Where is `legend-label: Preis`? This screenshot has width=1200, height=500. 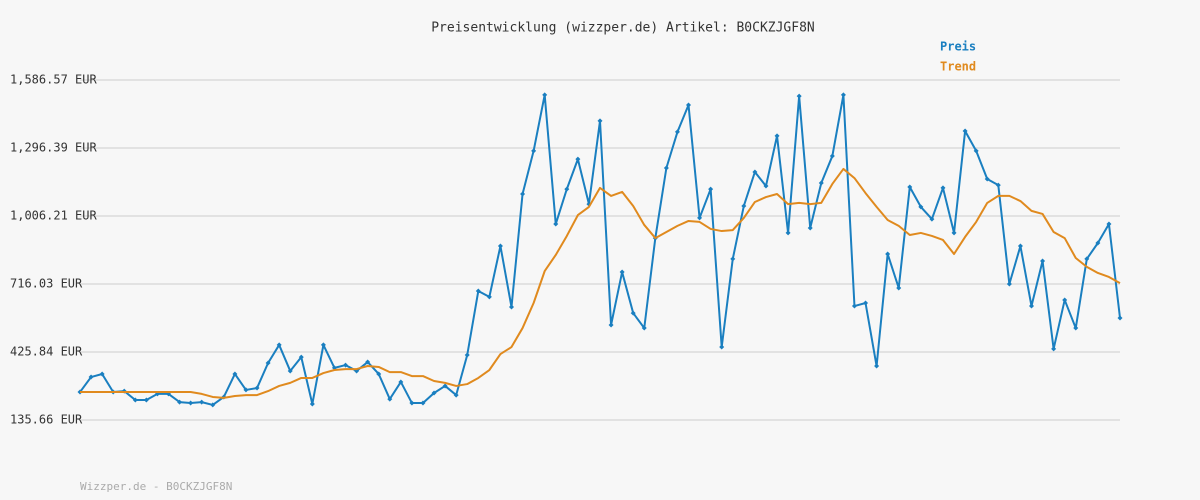
legend-label: Preis is located at coordinates (958, 47).